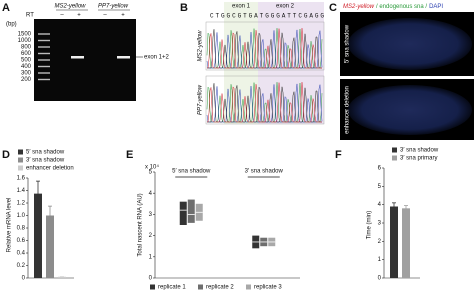 Image resolution: width=474 pixels, height=292 pixels. Describe the element at coordinates (220, 288) in the screenshot. I see `legend-label: replicate 2` at that location.